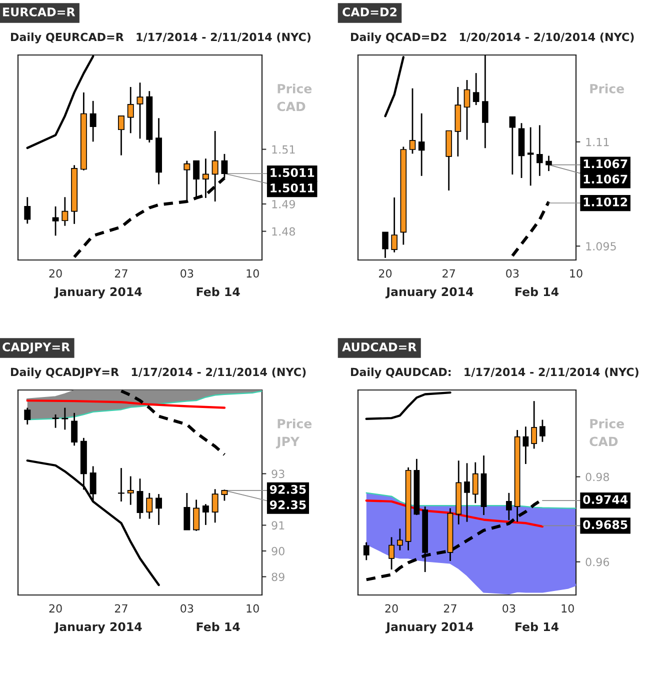 The height and width of the screenshot is (700, 650). Describe the element at coordinates (278, 551) in the screenshot. I see `y-tick-label: 90` at that location.